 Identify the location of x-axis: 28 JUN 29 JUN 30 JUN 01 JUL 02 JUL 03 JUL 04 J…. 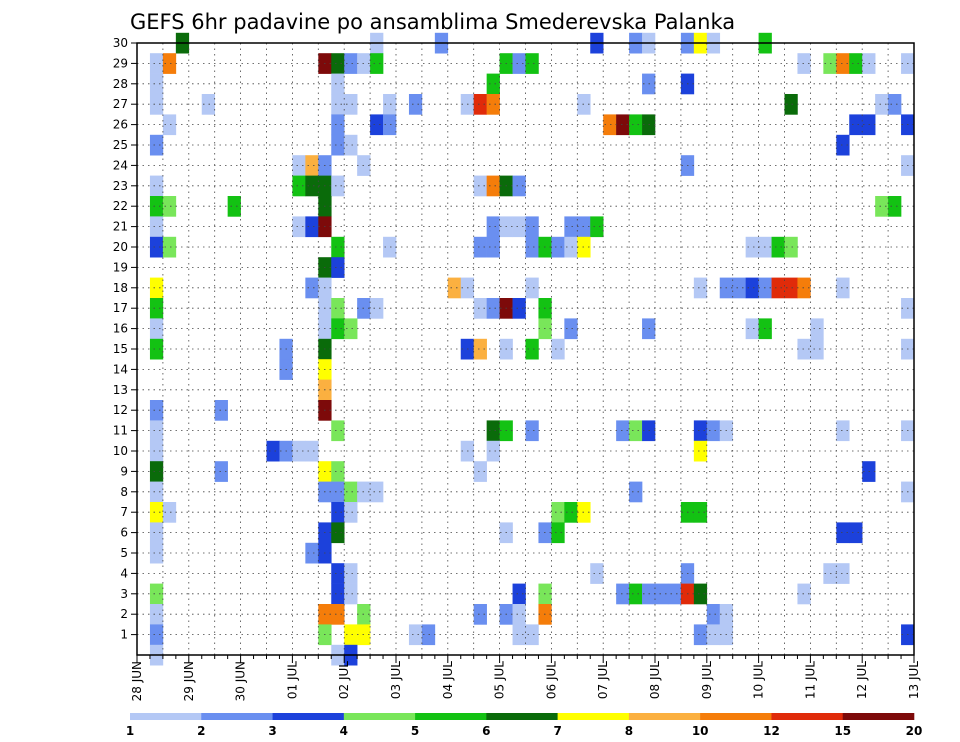
(525, 678).